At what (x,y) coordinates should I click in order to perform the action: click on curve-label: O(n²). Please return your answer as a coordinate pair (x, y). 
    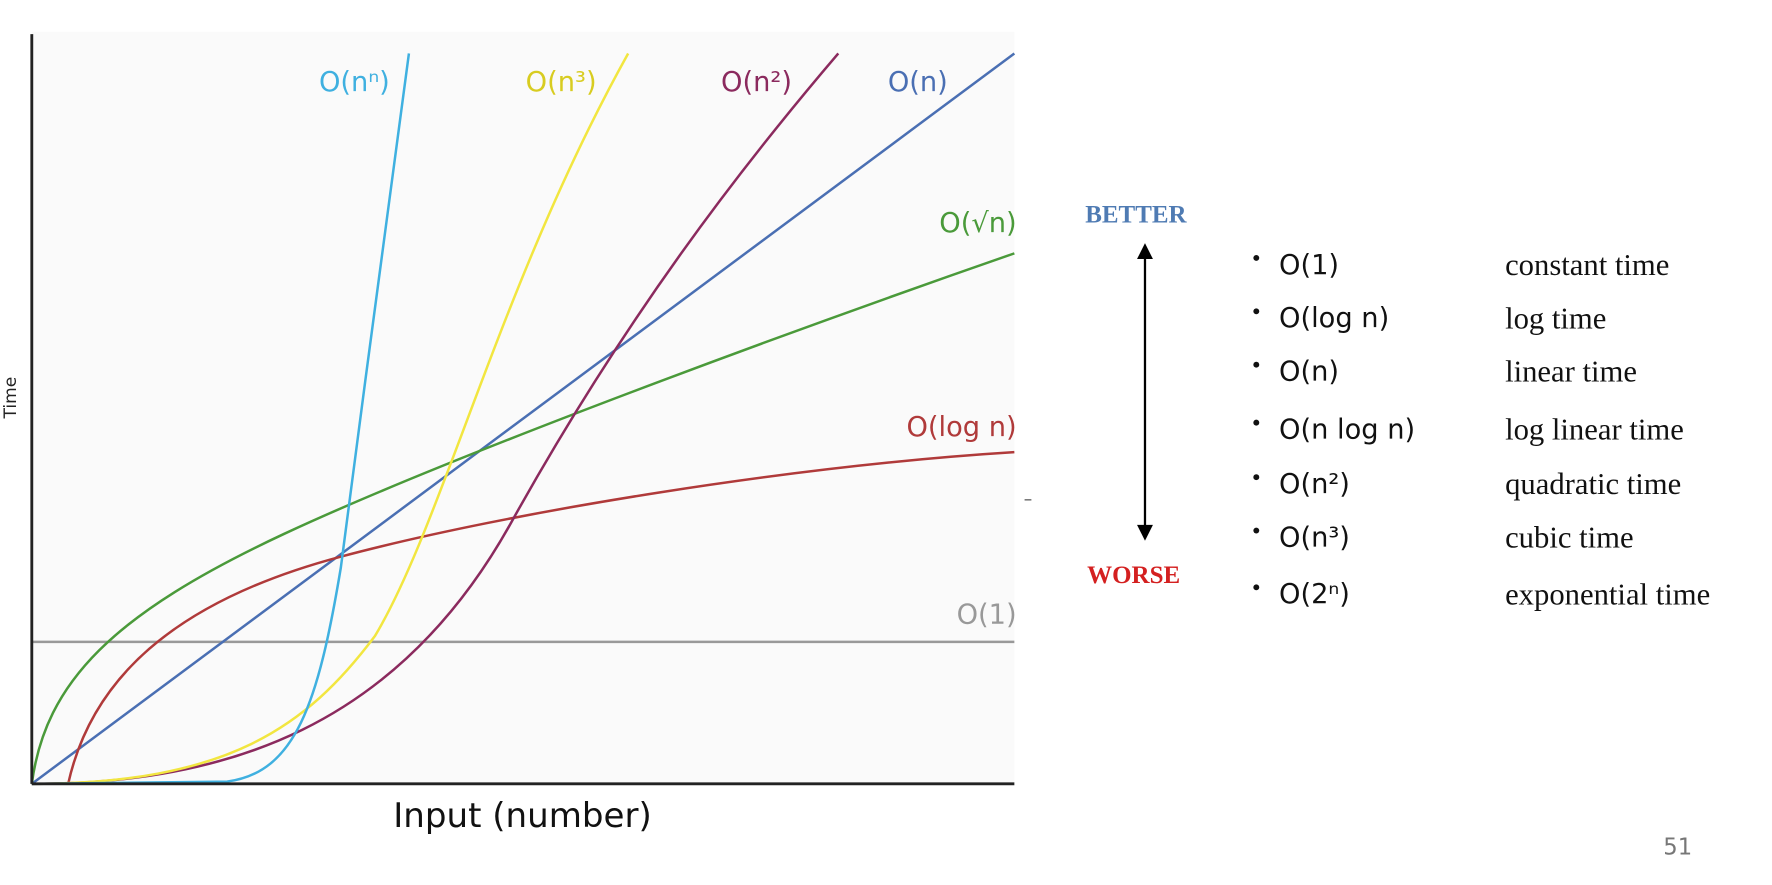
    Looking at the image, I should click on (756, 82).